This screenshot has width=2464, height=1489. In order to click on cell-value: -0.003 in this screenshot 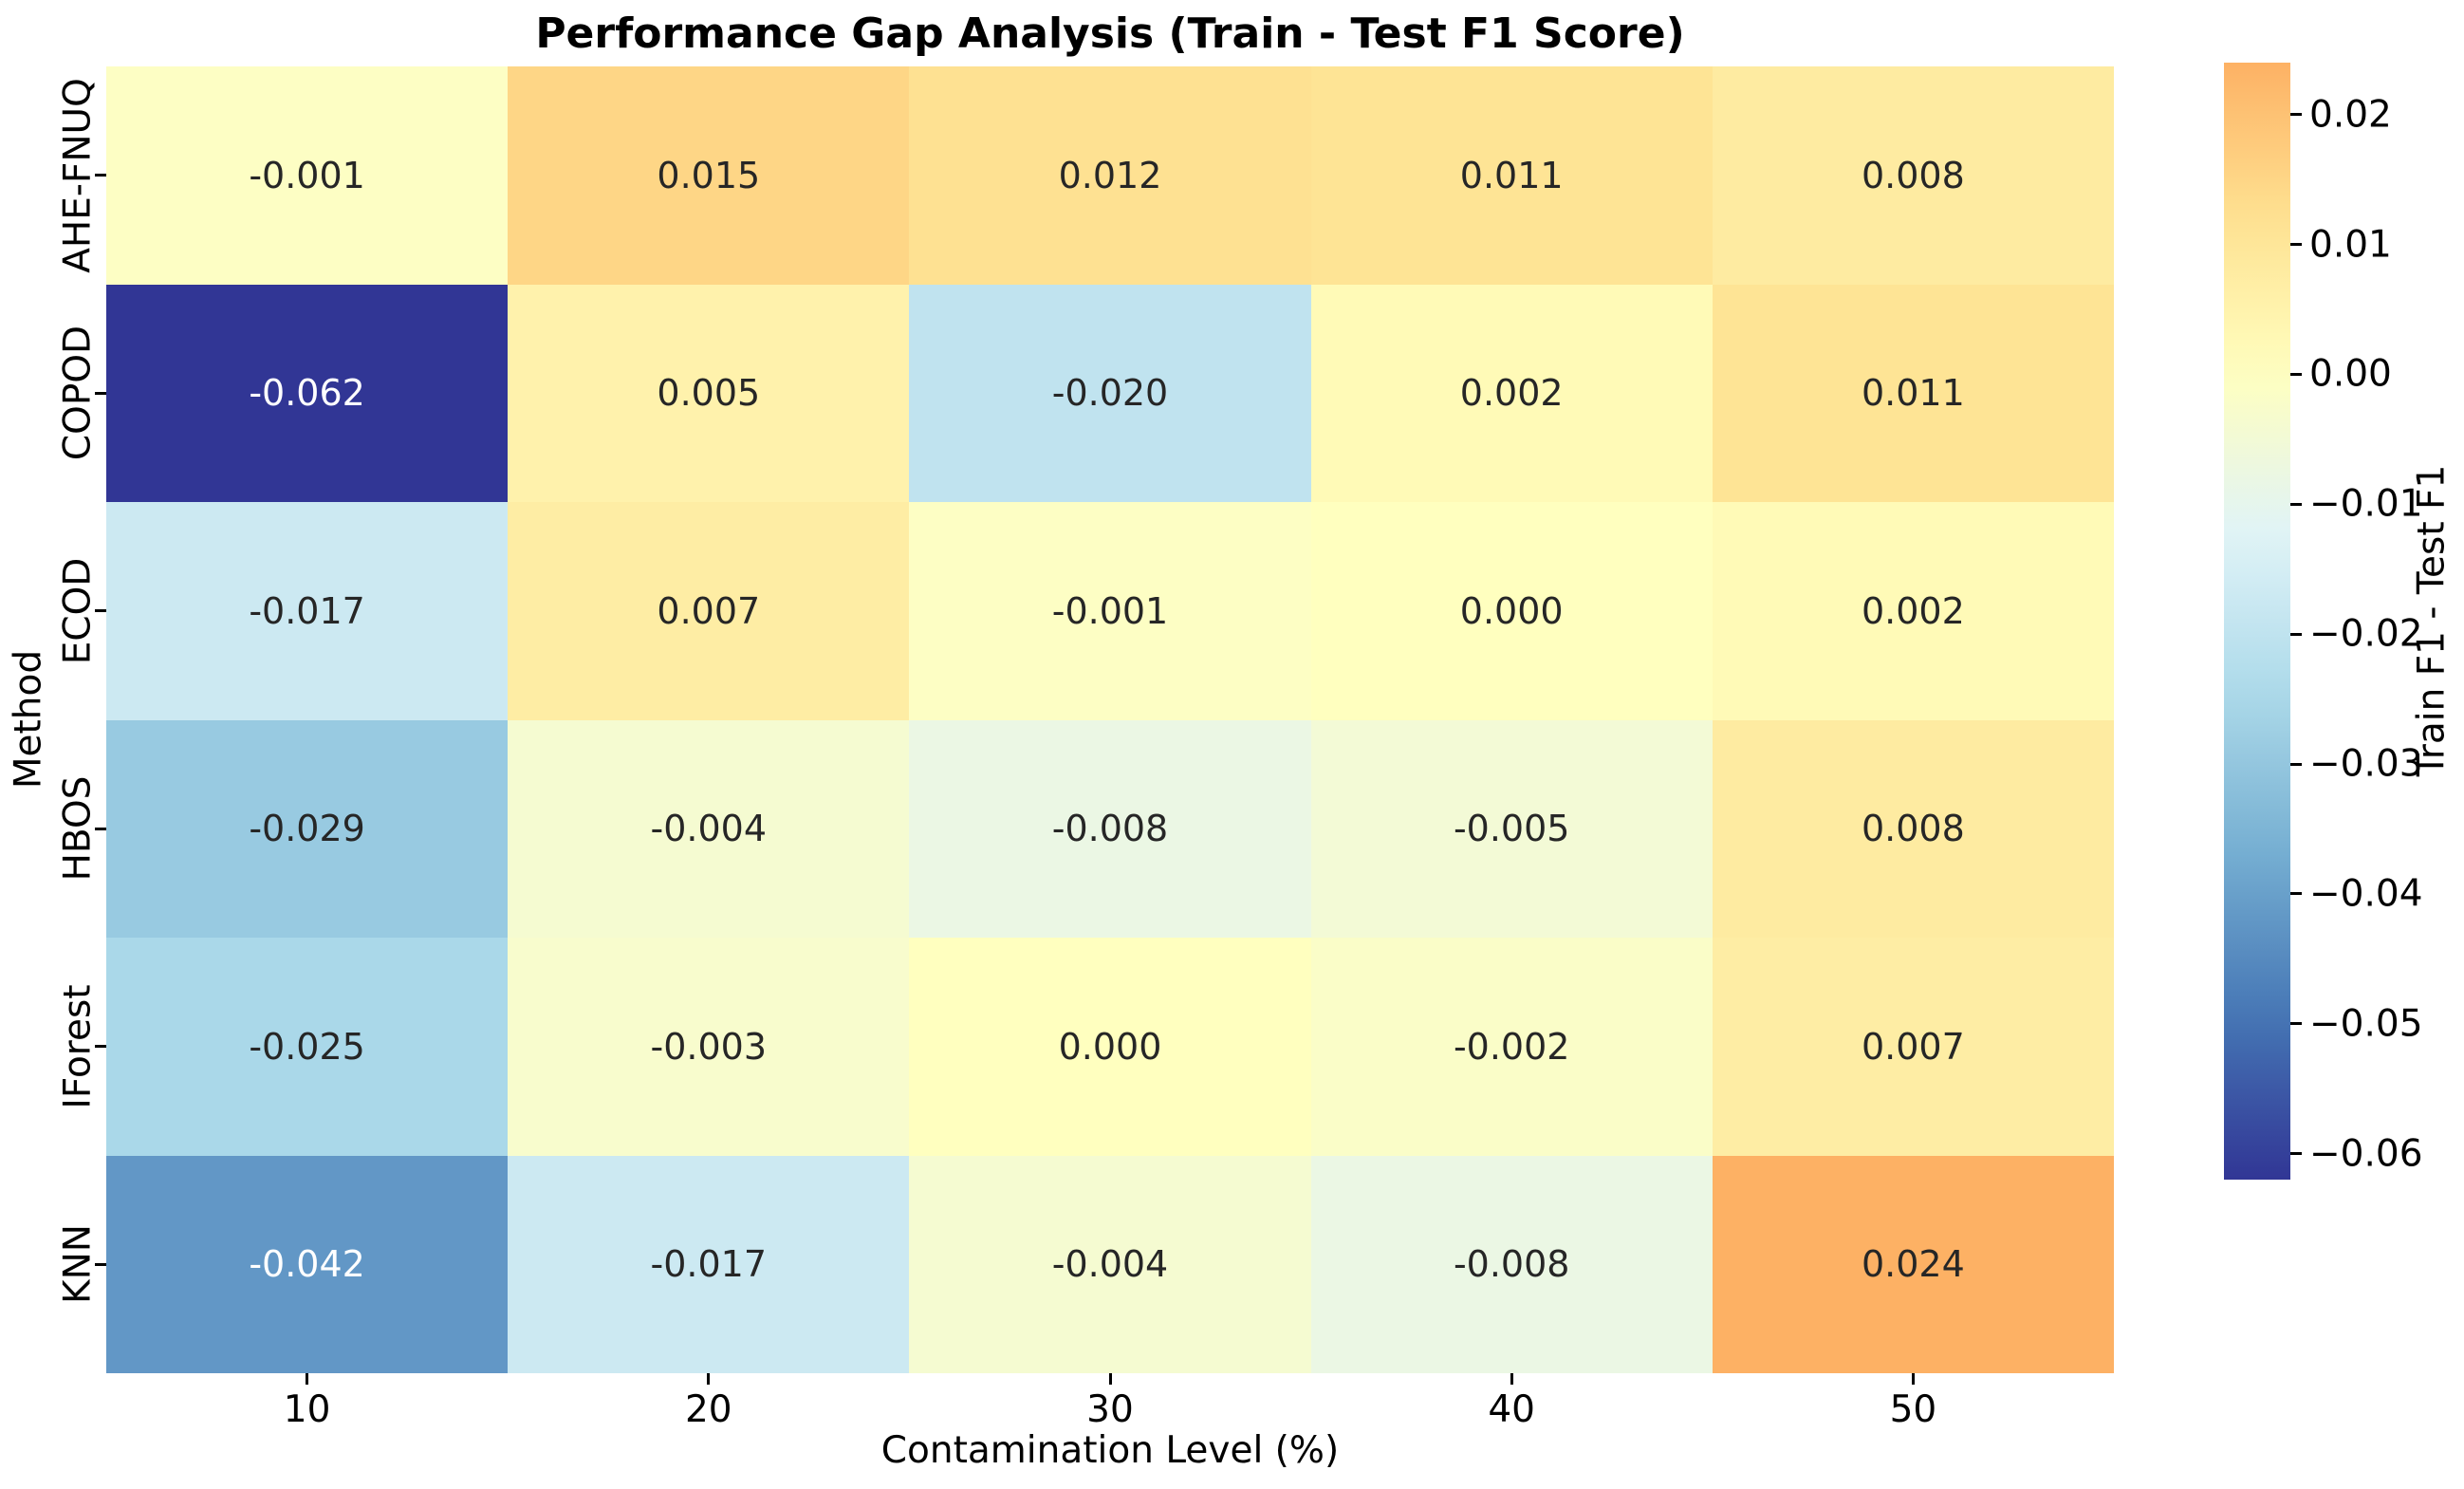, I will do `click(709, 1046)`.